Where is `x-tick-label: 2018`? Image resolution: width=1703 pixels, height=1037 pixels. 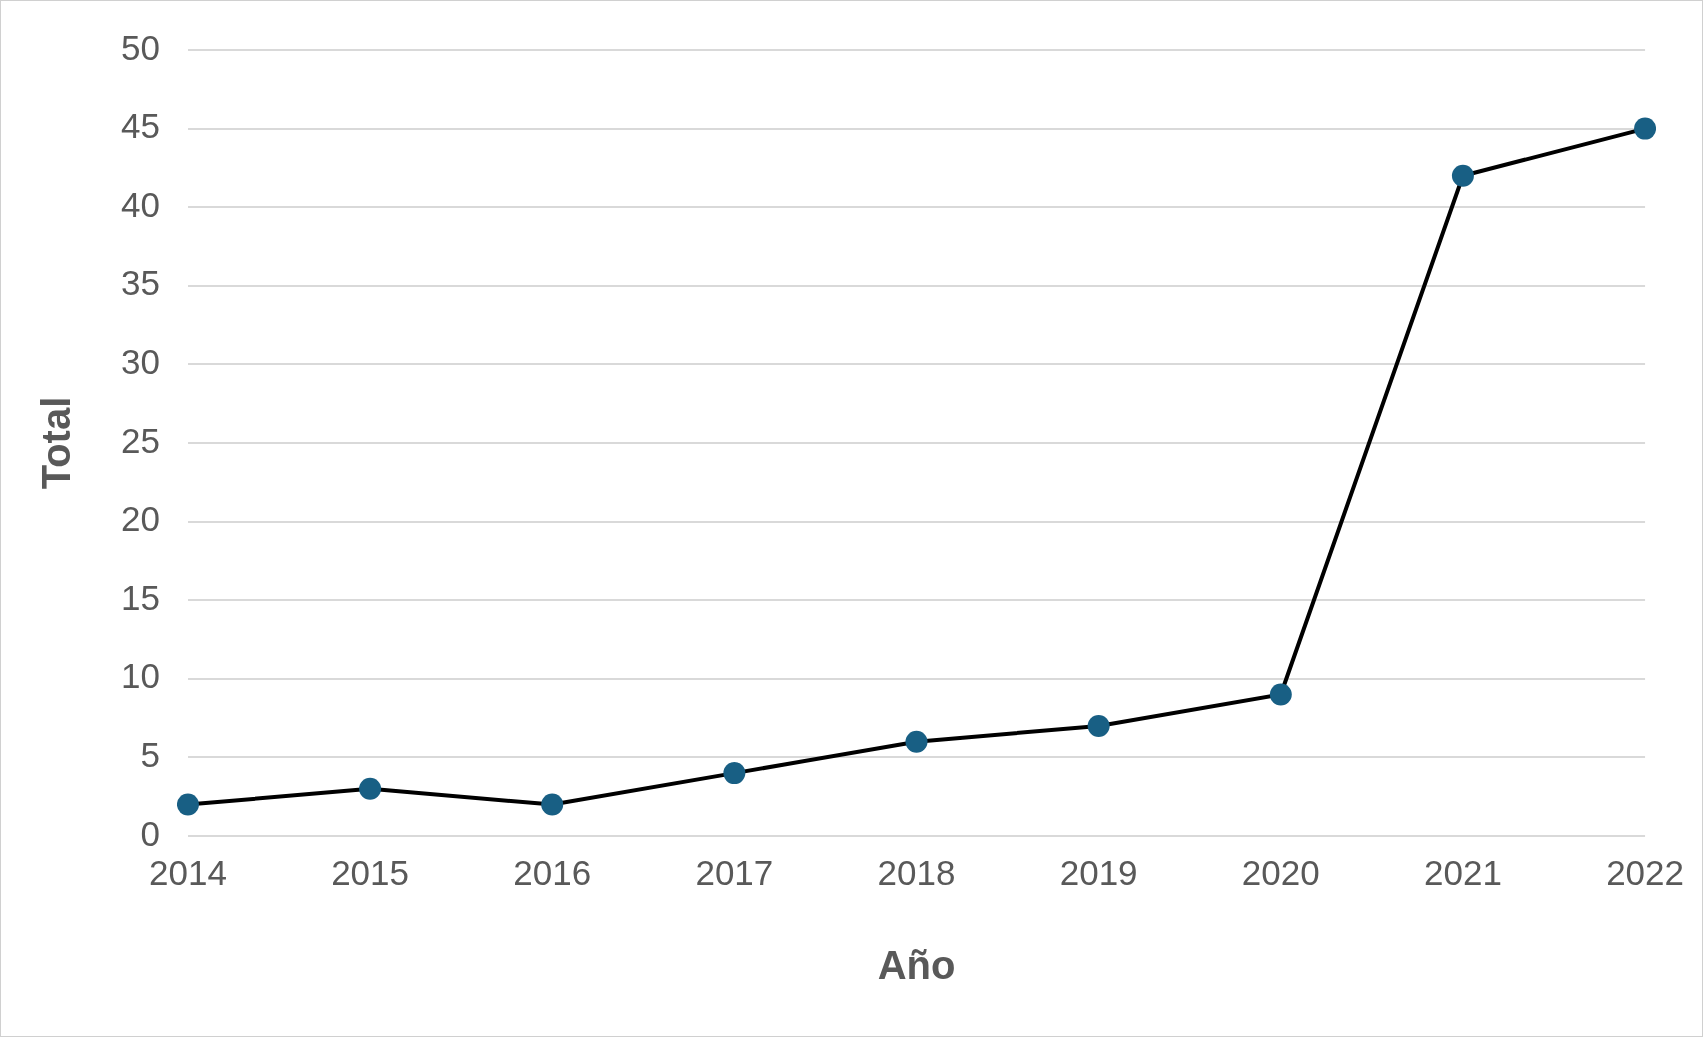 x-tick-label: 2018 is located at coordinates (916, 872).